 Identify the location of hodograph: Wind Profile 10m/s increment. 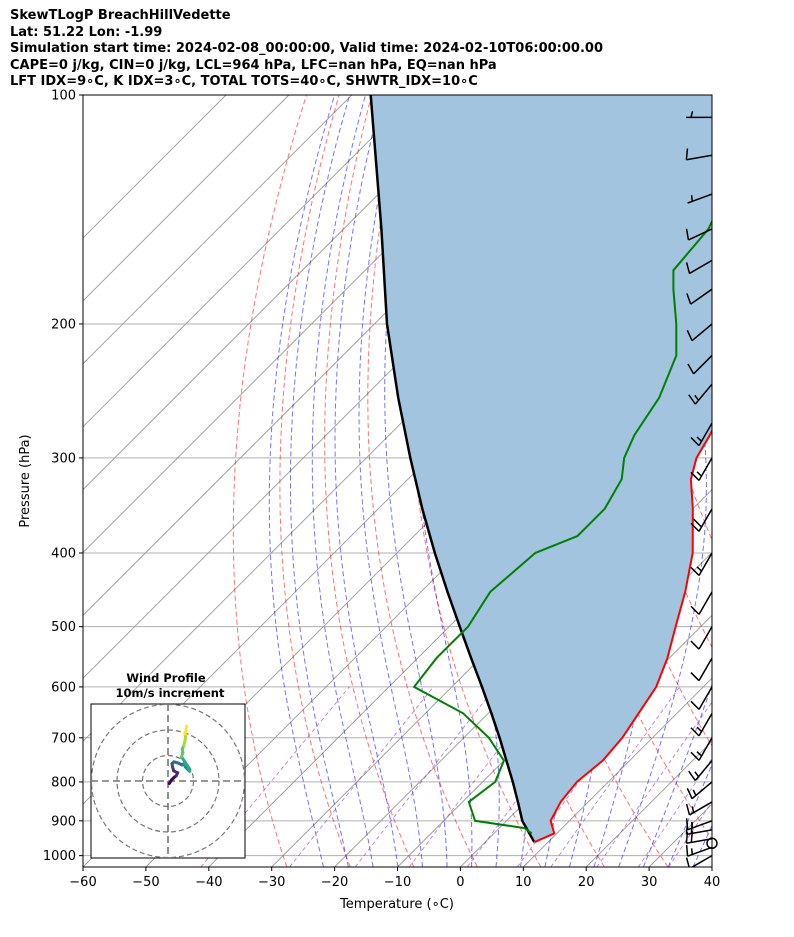
(168, 765).